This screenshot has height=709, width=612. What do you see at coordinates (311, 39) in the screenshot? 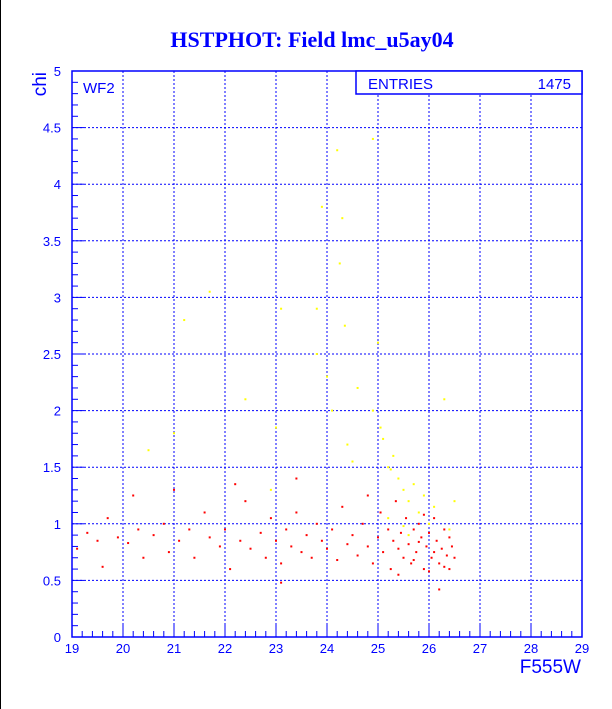
I see `chart-title: HSTPHOT: Field lmc_u5ay04` at bounding box center [311, 39].